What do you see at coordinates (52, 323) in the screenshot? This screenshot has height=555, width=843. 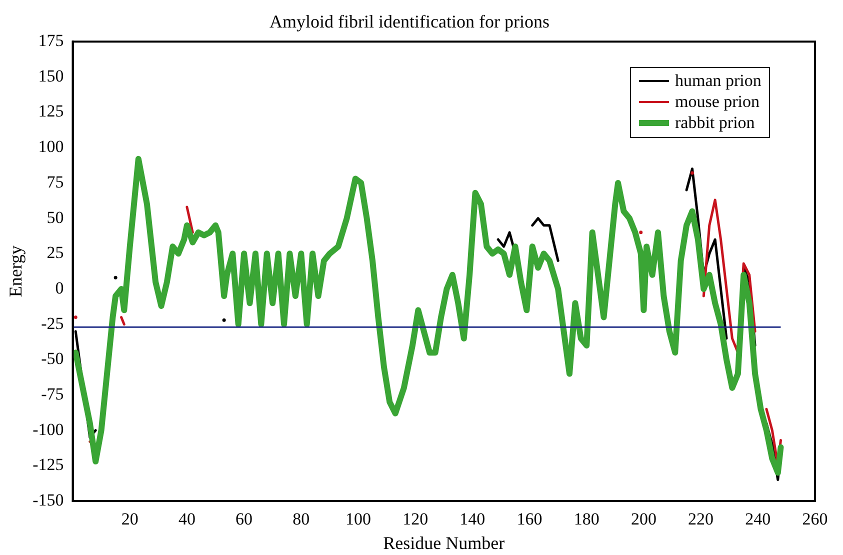 I see `y-tick-label: -25` at bounding box center [52, 323].